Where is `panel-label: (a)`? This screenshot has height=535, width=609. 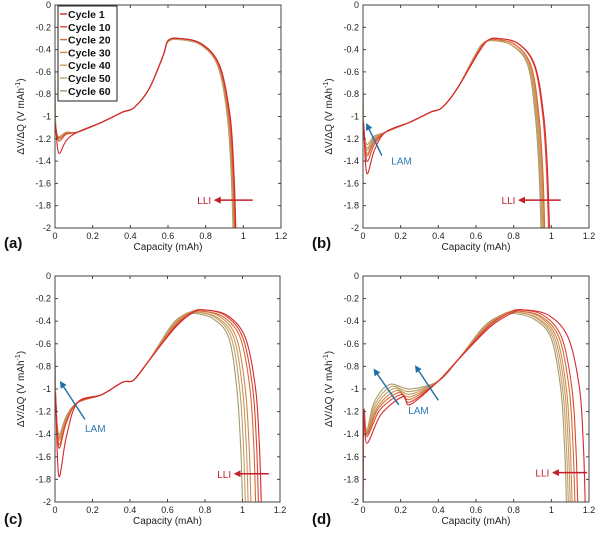 panel-label: (a) is located at coordinates (13, 243).